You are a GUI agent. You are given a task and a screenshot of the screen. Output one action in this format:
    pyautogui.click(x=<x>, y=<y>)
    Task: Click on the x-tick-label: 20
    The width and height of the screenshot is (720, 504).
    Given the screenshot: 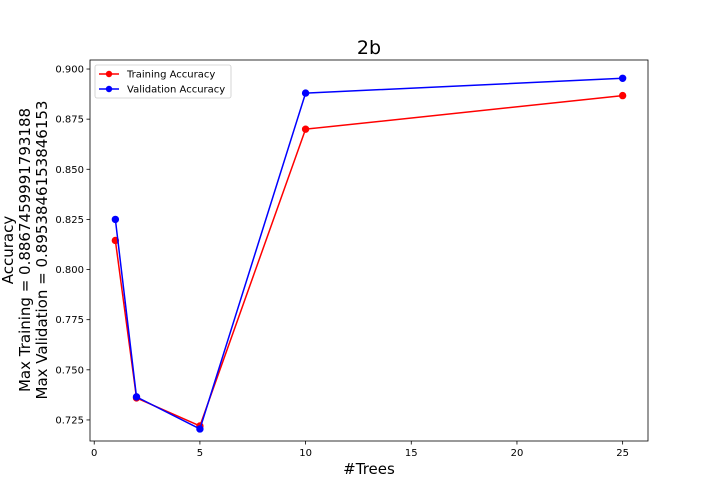 What is the action you would take?
    pyautogui.click(x=517, y=453)
    